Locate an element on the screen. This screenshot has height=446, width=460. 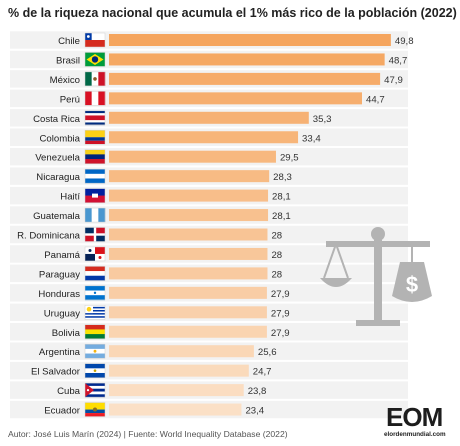
value-label: 28,3 is located at coordinates (282, 177).